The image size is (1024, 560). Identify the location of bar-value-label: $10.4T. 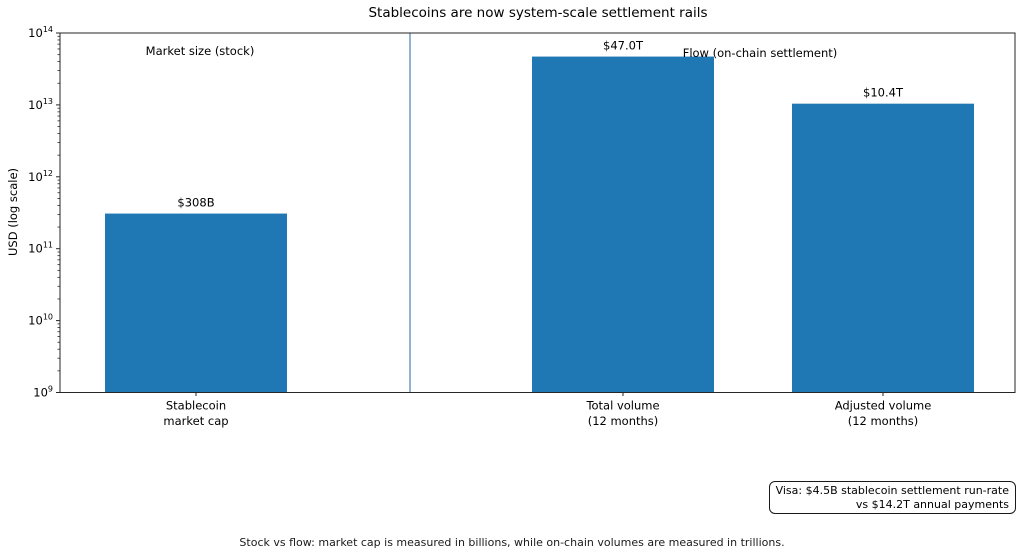
(883, 93).